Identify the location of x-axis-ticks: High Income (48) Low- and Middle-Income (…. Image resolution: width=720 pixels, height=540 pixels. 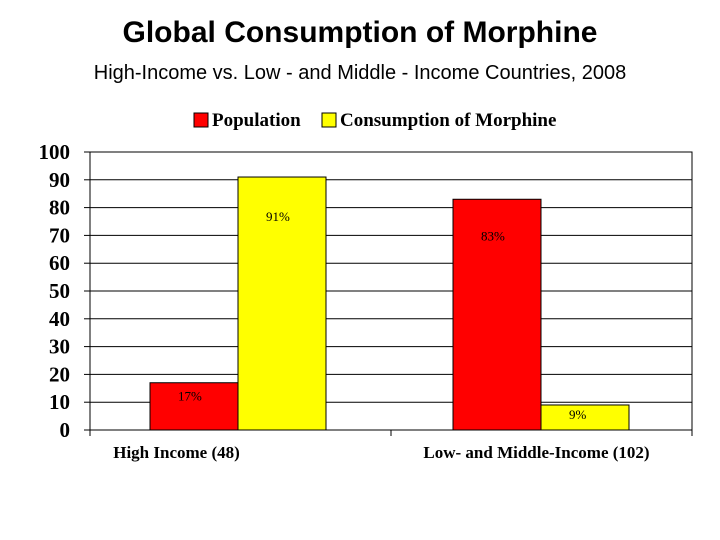
(391, 446).